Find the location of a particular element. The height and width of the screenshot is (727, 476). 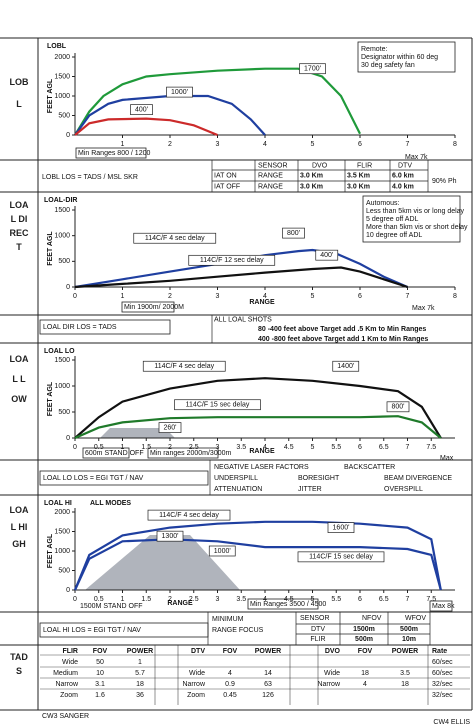

side-label: LOAL DIRECT is located at coordinates (19, 225).